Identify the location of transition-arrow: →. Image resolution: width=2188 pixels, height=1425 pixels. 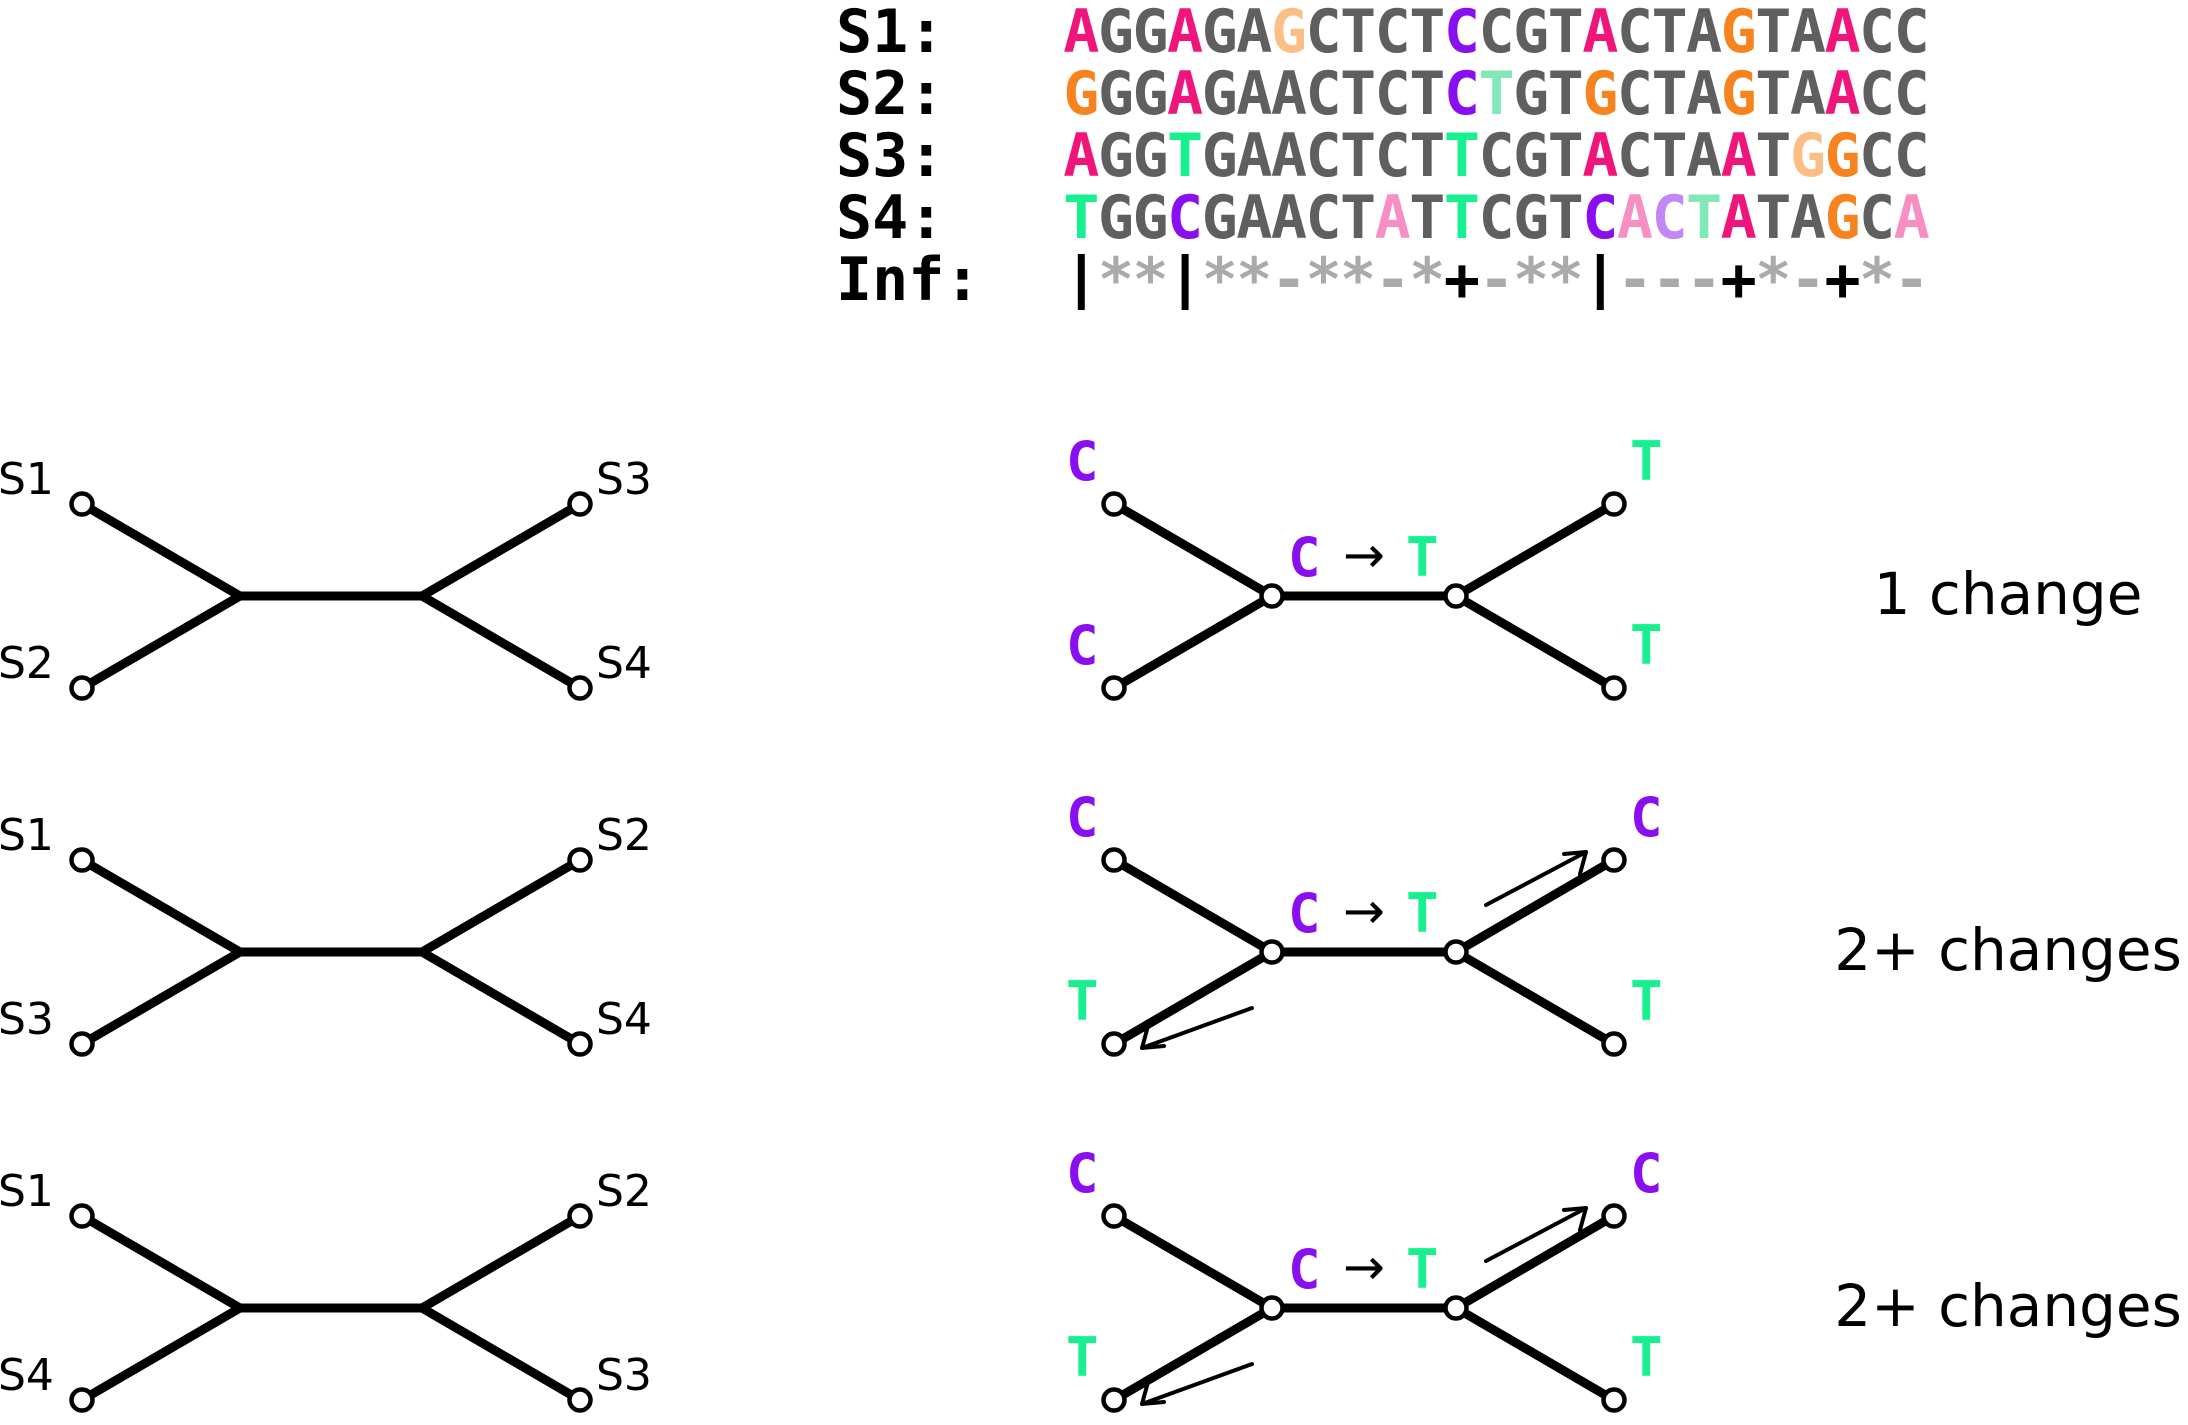
(1364, 1267).